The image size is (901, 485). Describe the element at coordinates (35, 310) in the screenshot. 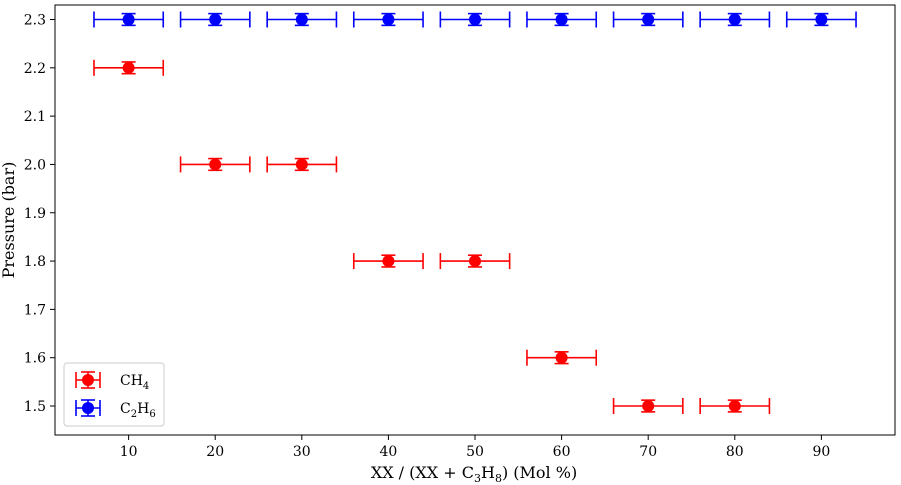

I see `y-tick-label: 1.7` at that location.